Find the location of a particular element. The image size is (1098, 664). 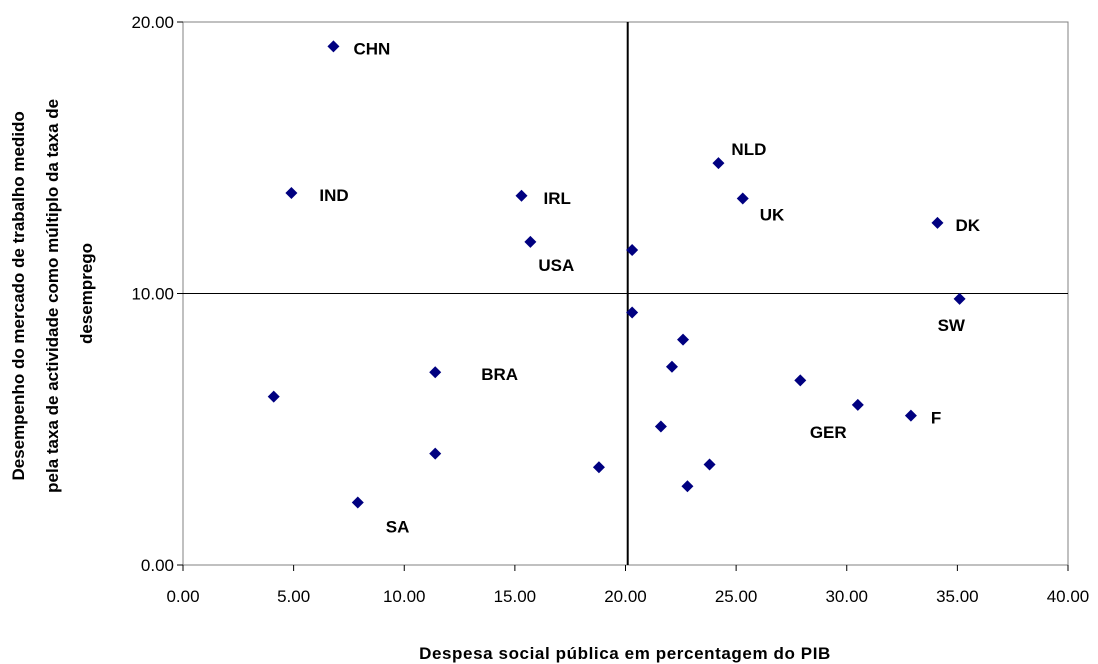

point-label: IRL is located at coordinates (557, 198).